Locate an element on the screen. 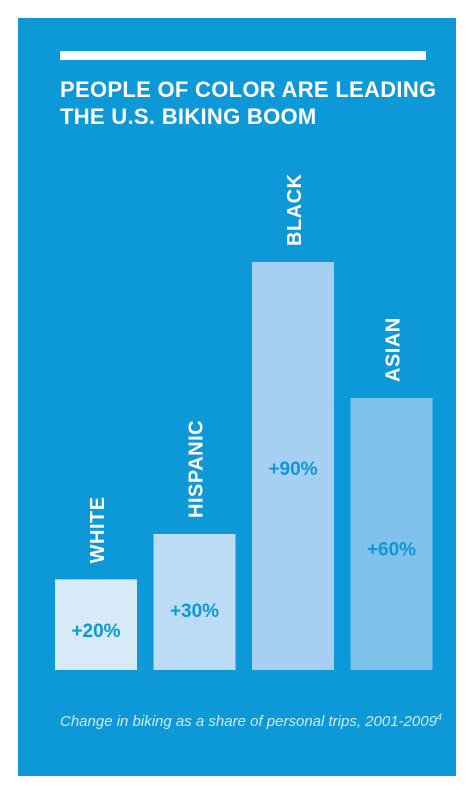  chart-title-line-2: THE U.S. BIKING BOOM is located at coordinates (188, 116).